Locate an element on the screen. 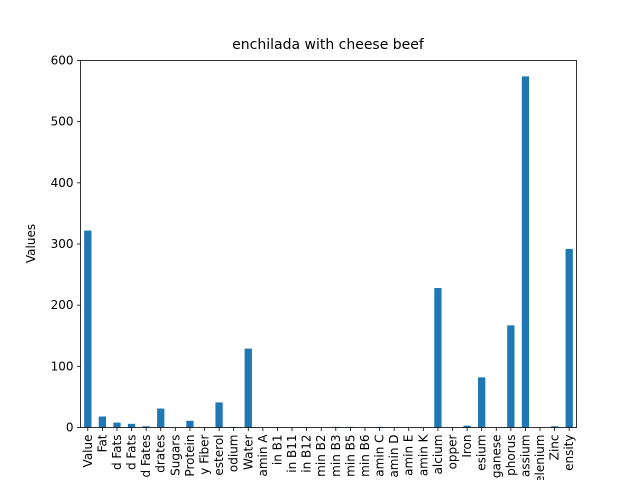 This screenshot has height=485, width=640. x-tick-label: assium is located at coordinates (525, 456).